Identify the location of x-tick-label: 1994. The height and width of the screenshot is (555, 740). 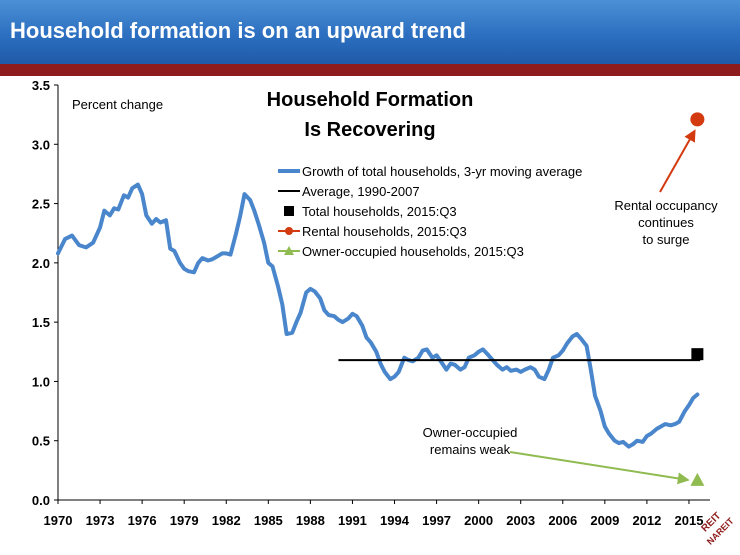
(395, 520).